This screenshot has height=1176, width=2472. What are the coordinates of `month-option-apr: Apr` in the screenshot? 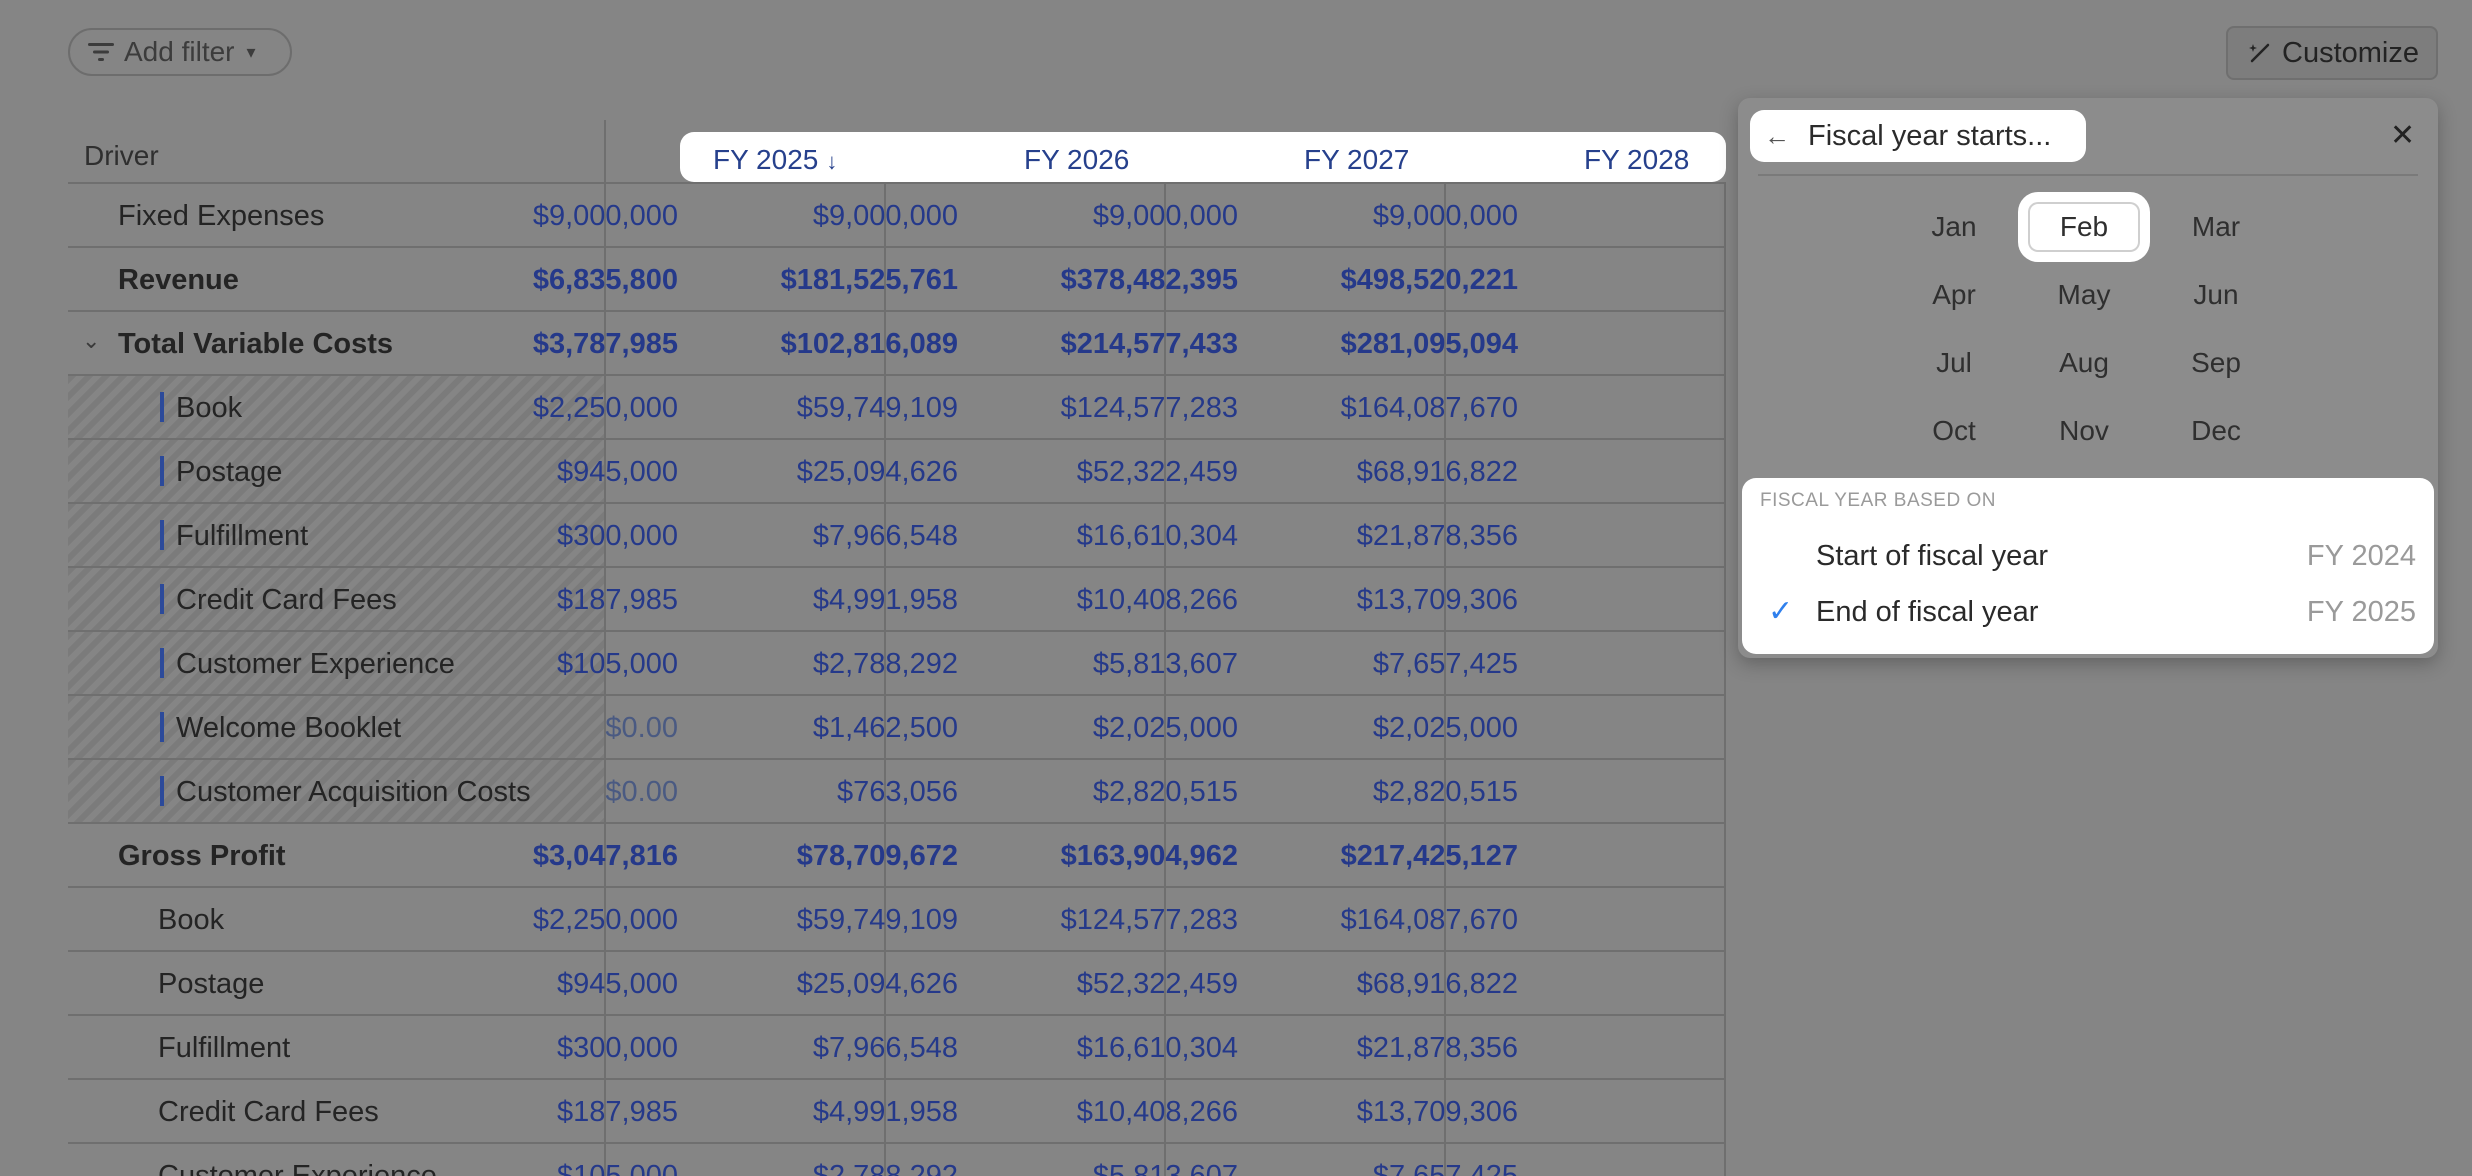 It's located at (1954, 294).